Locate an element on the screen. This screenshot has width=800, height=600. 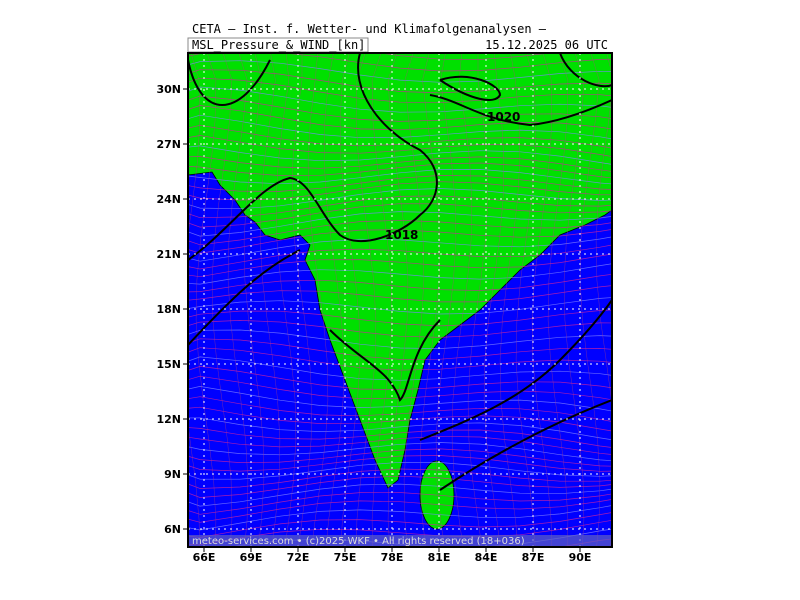
lon-label: 87E is located at coordinates (533, 557).